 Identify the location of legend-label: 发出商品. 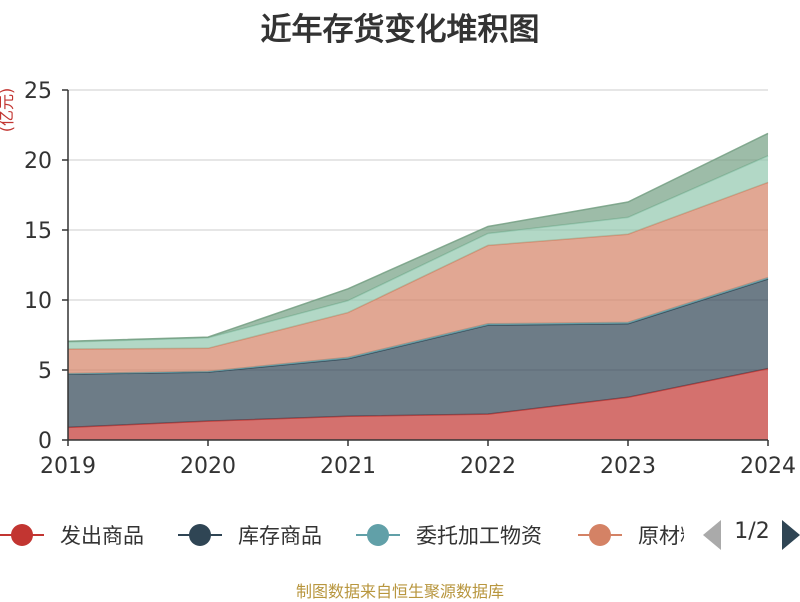
(102, 536).